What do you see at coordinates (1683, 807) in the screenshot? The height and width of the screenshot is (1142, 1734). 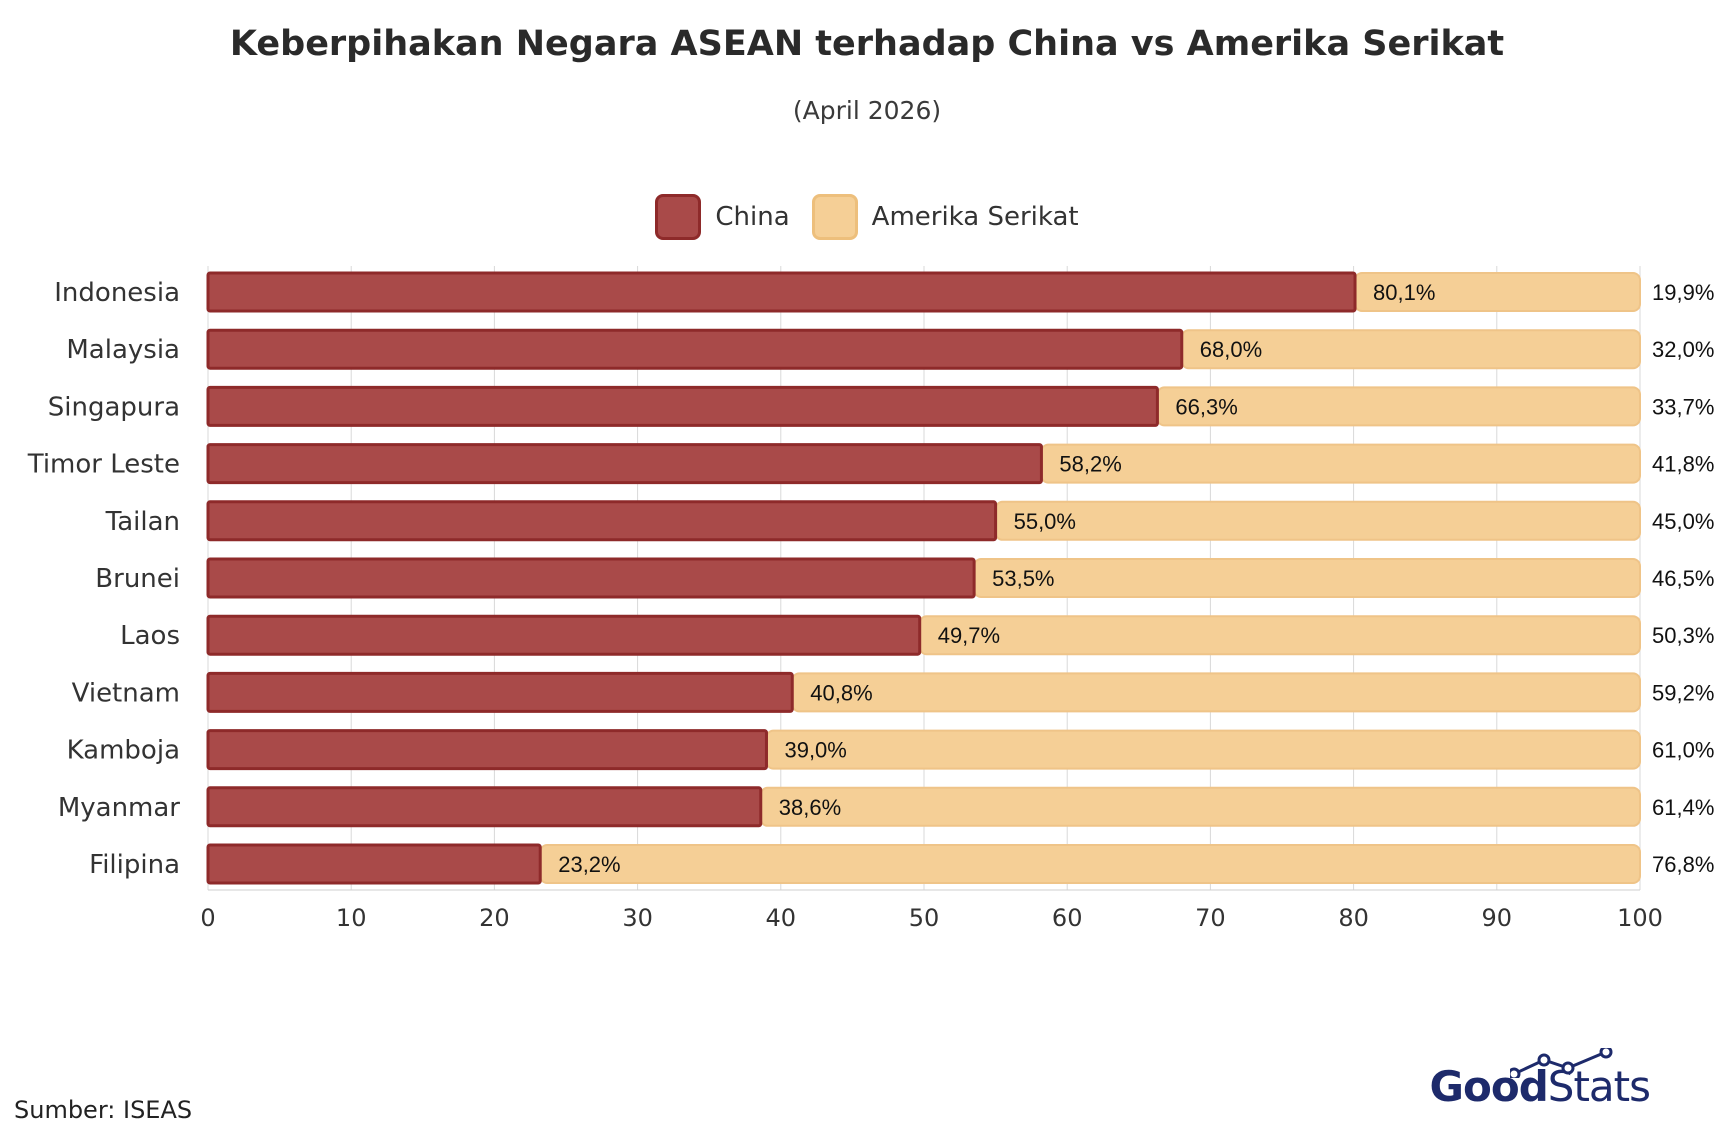 I see `data-label-amerika-serikat: 61,4%` at bounding box center [1683, 807].